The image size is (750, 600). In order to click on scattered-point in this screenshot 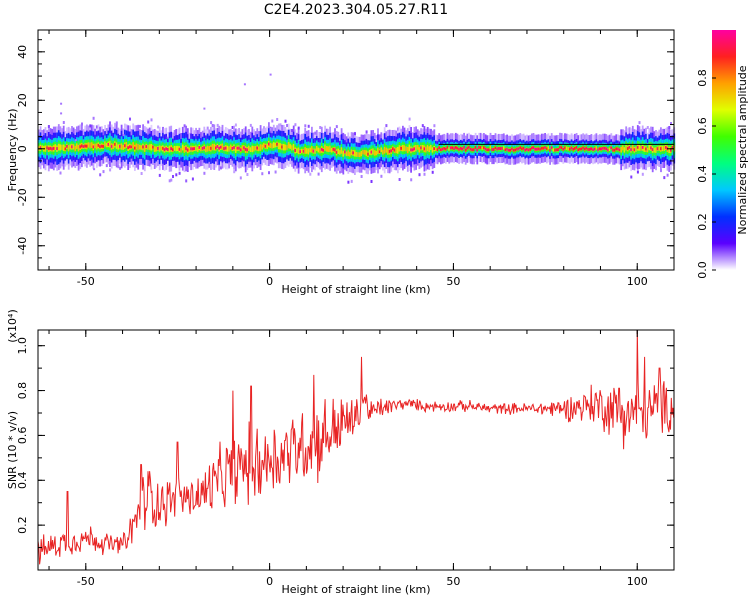, I will do `click(75, 140)`.